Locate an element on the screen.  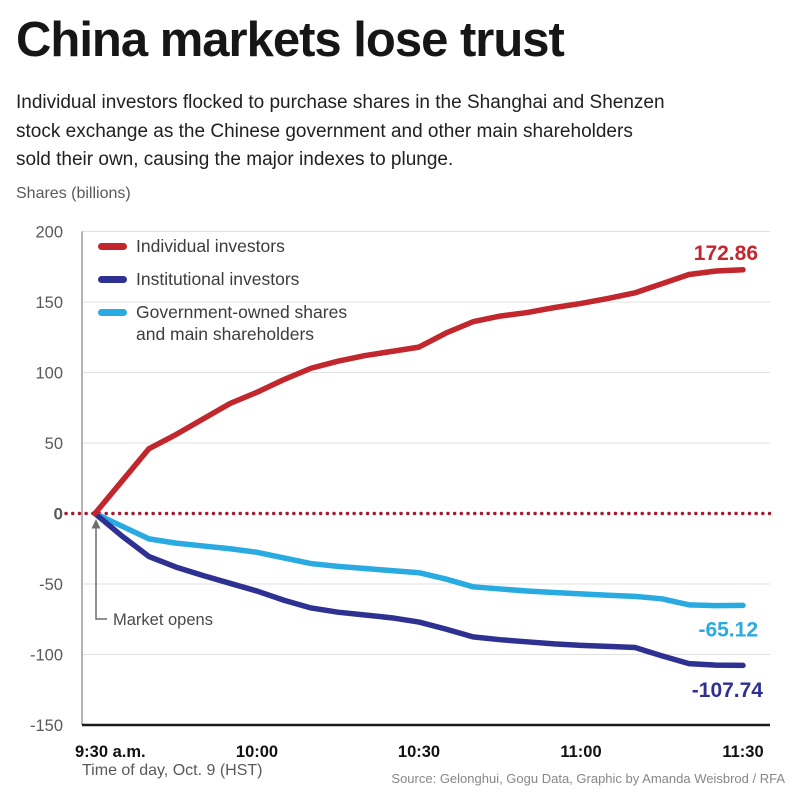
legend-label-line: Government-owned shares is located at coordinates (242, 312).